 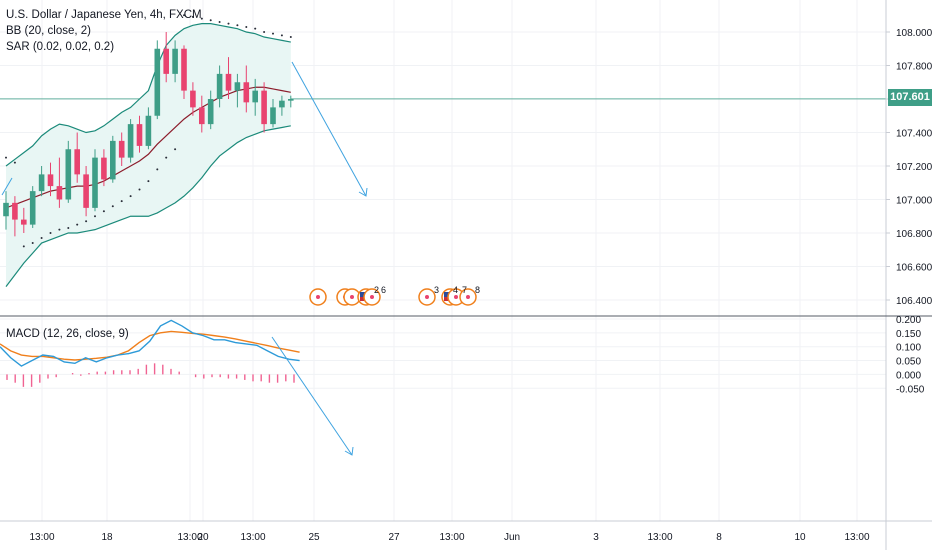 What do you see at coordinates (914, 167) in the screenshot?
I see `price-label: 107.200` at bounding box center [914, 167].